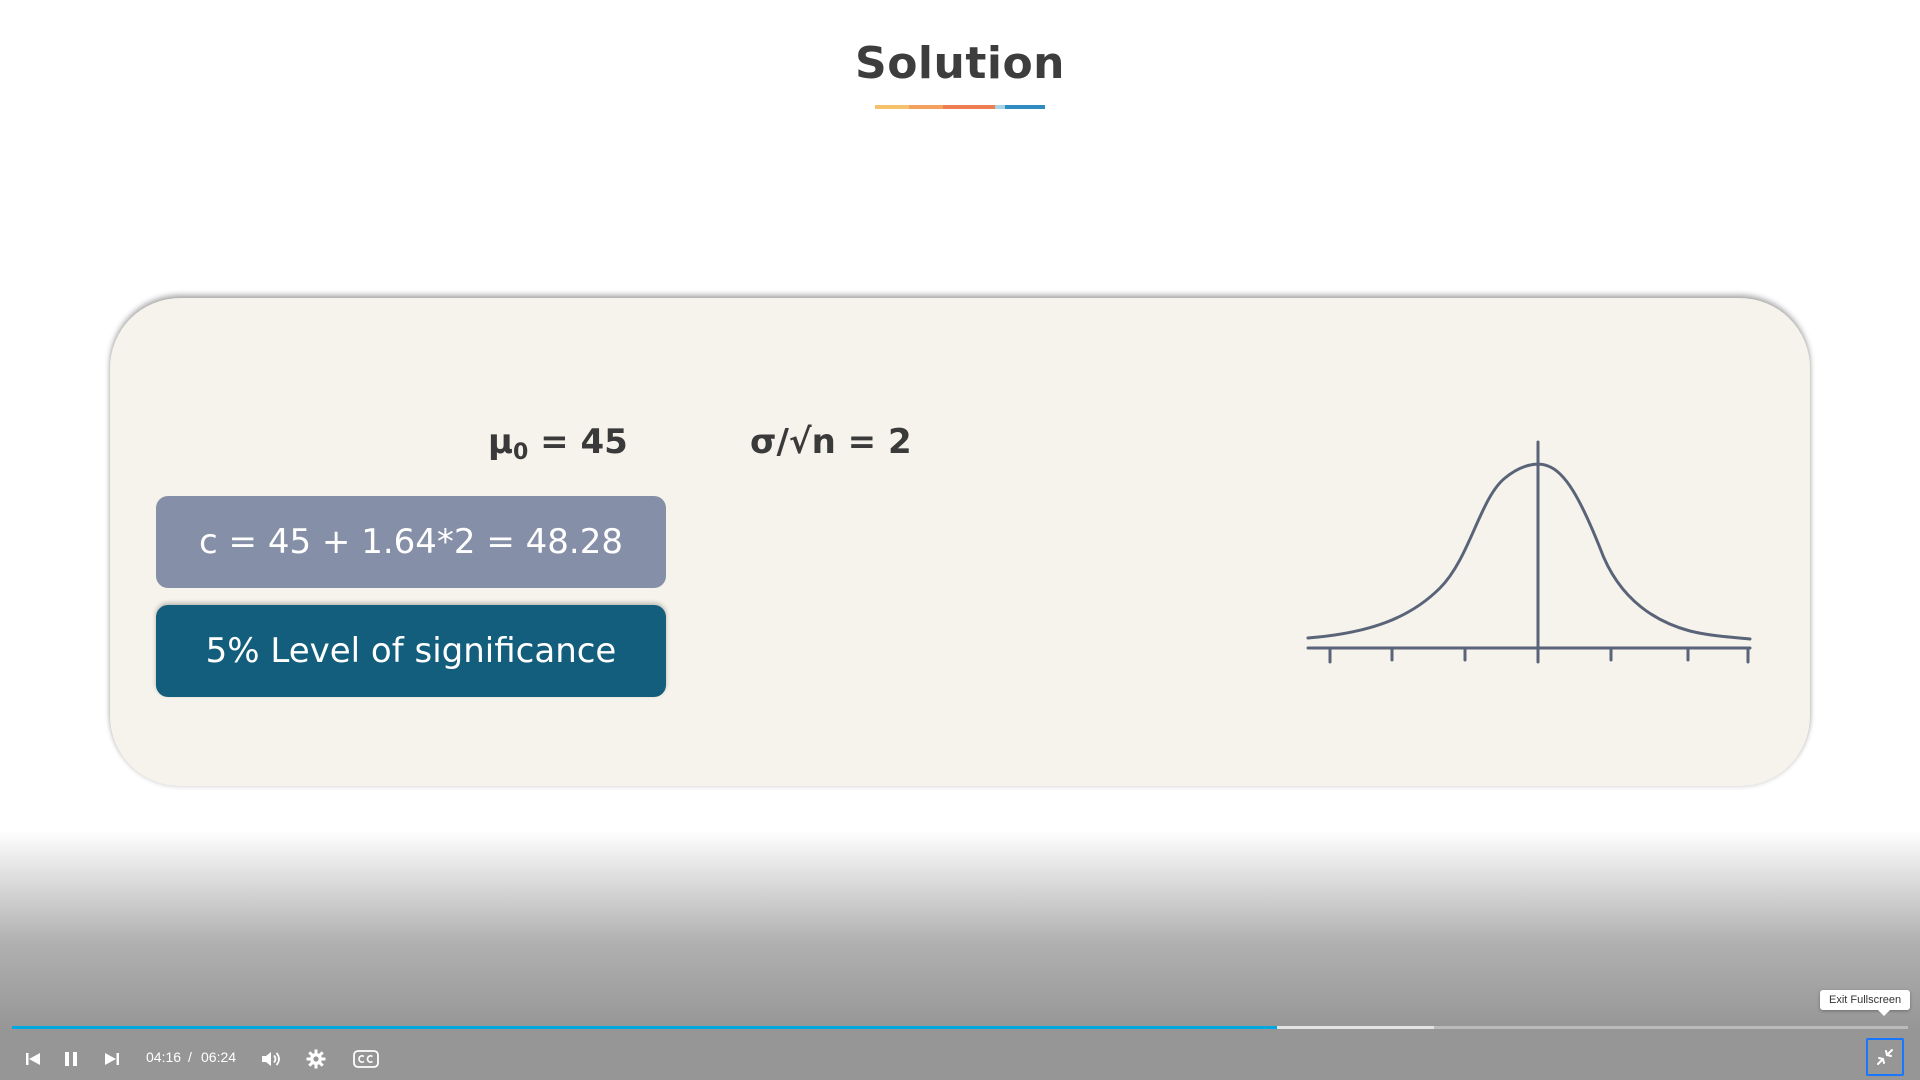 Image resolution: width=1920 pixels, height=1080 pixels. I want to click on captions-button, so click(366, 1059).